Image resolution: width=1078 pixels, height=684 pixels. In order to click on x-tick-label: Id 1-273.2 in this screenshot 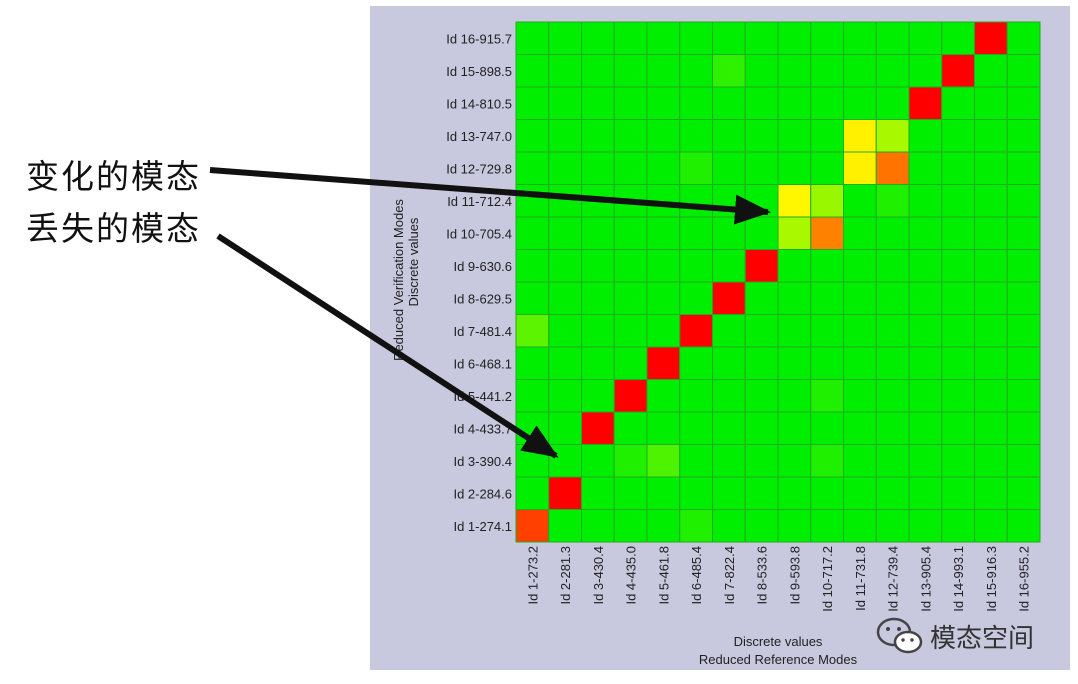, I will do `click(532, 575)`.